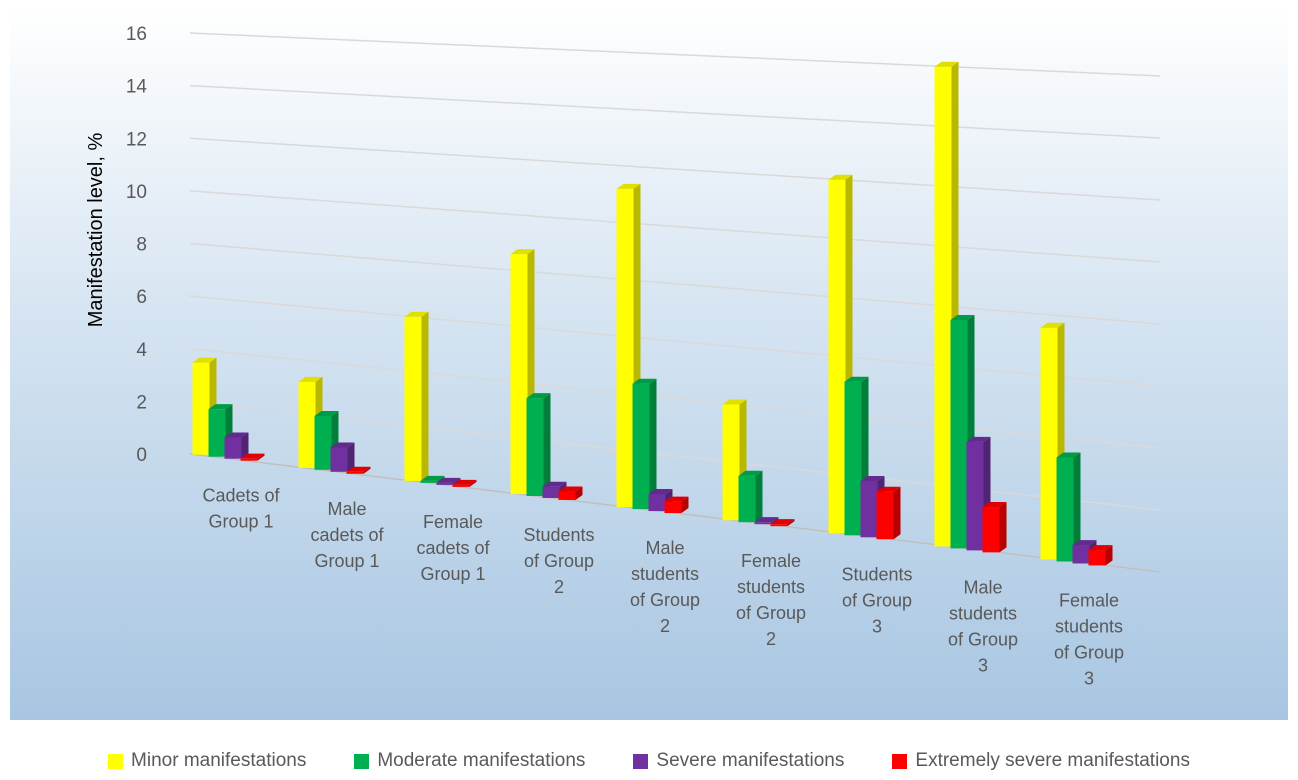 The height and width of the screenshot is (780, 1298). Describe the element at coordinates (241, 509) in the screenshot. I see `category-label: Cadets of Group 1` at that location.